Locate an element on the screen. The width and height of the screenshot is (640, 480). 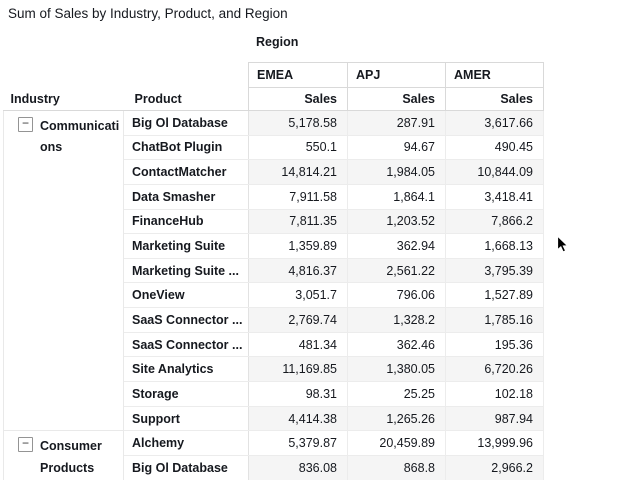
product-cell: Data Smasher is located at coordinates (186, 197).